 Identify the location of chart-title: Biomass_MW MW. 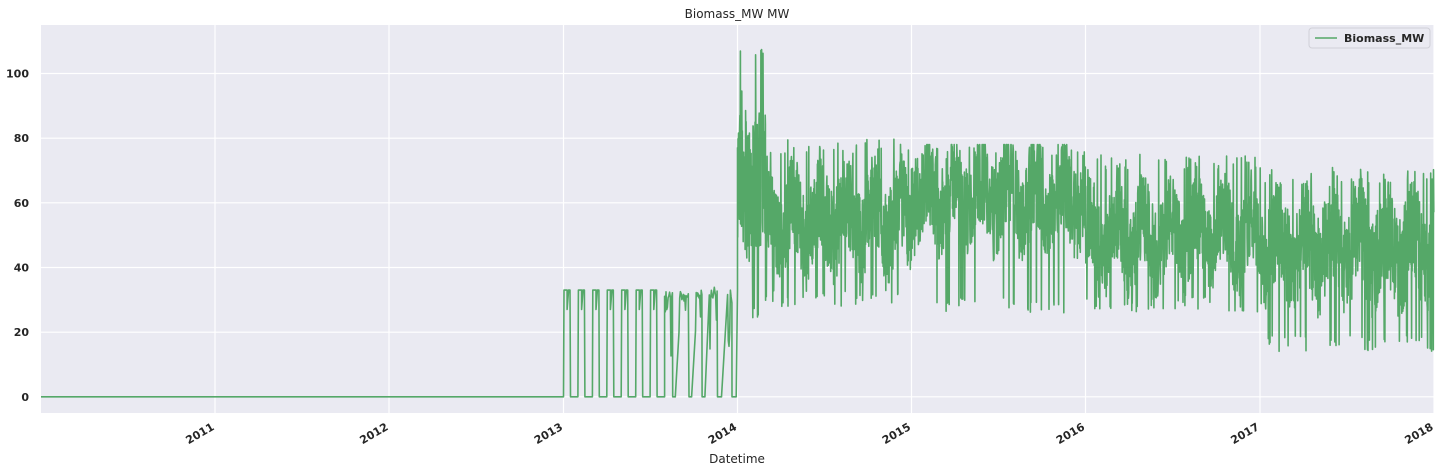
(737, 14).